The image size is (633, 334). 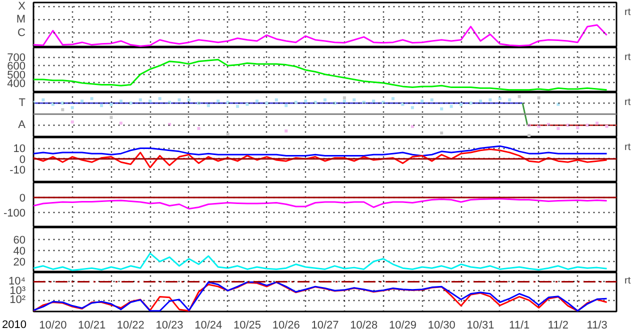 I want to click on y-tick-label: 10², so click(x=18, y=300).